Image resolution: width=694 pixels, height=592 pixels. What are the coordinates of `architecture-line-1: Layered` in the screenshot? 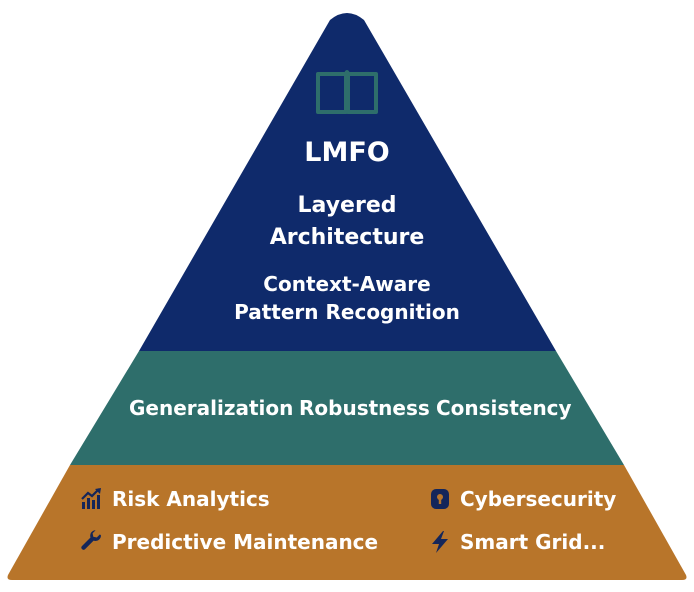 It's located at (347, 205).